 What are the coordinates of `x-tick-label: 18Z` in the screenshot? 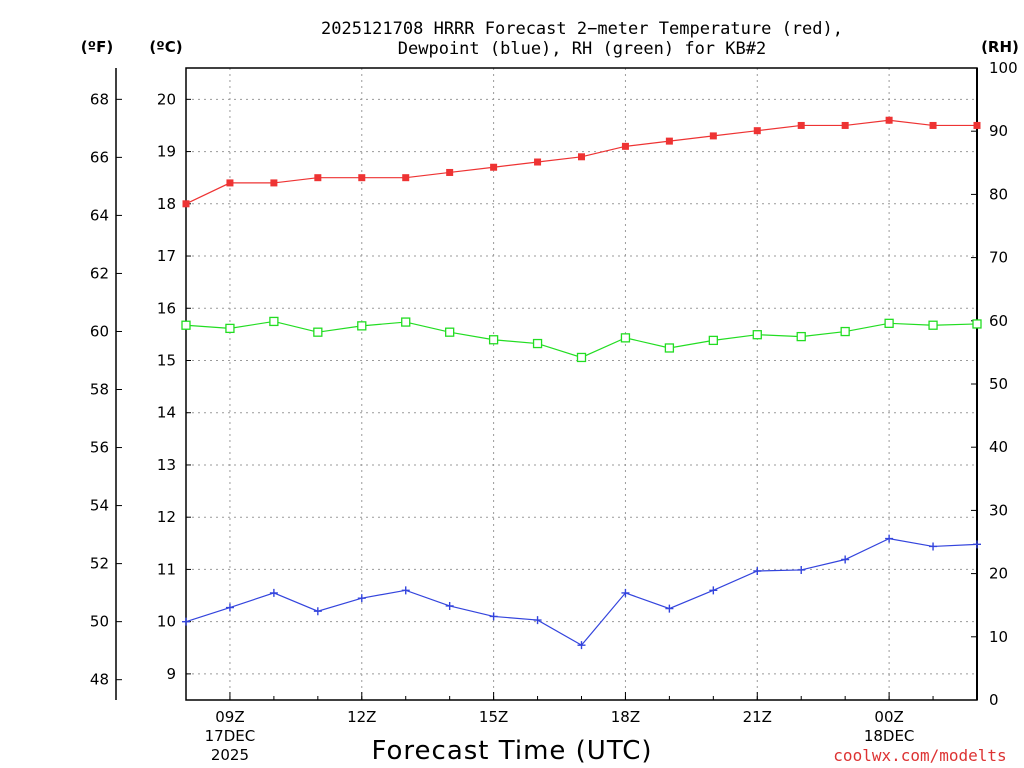 It's located at (625, 717).